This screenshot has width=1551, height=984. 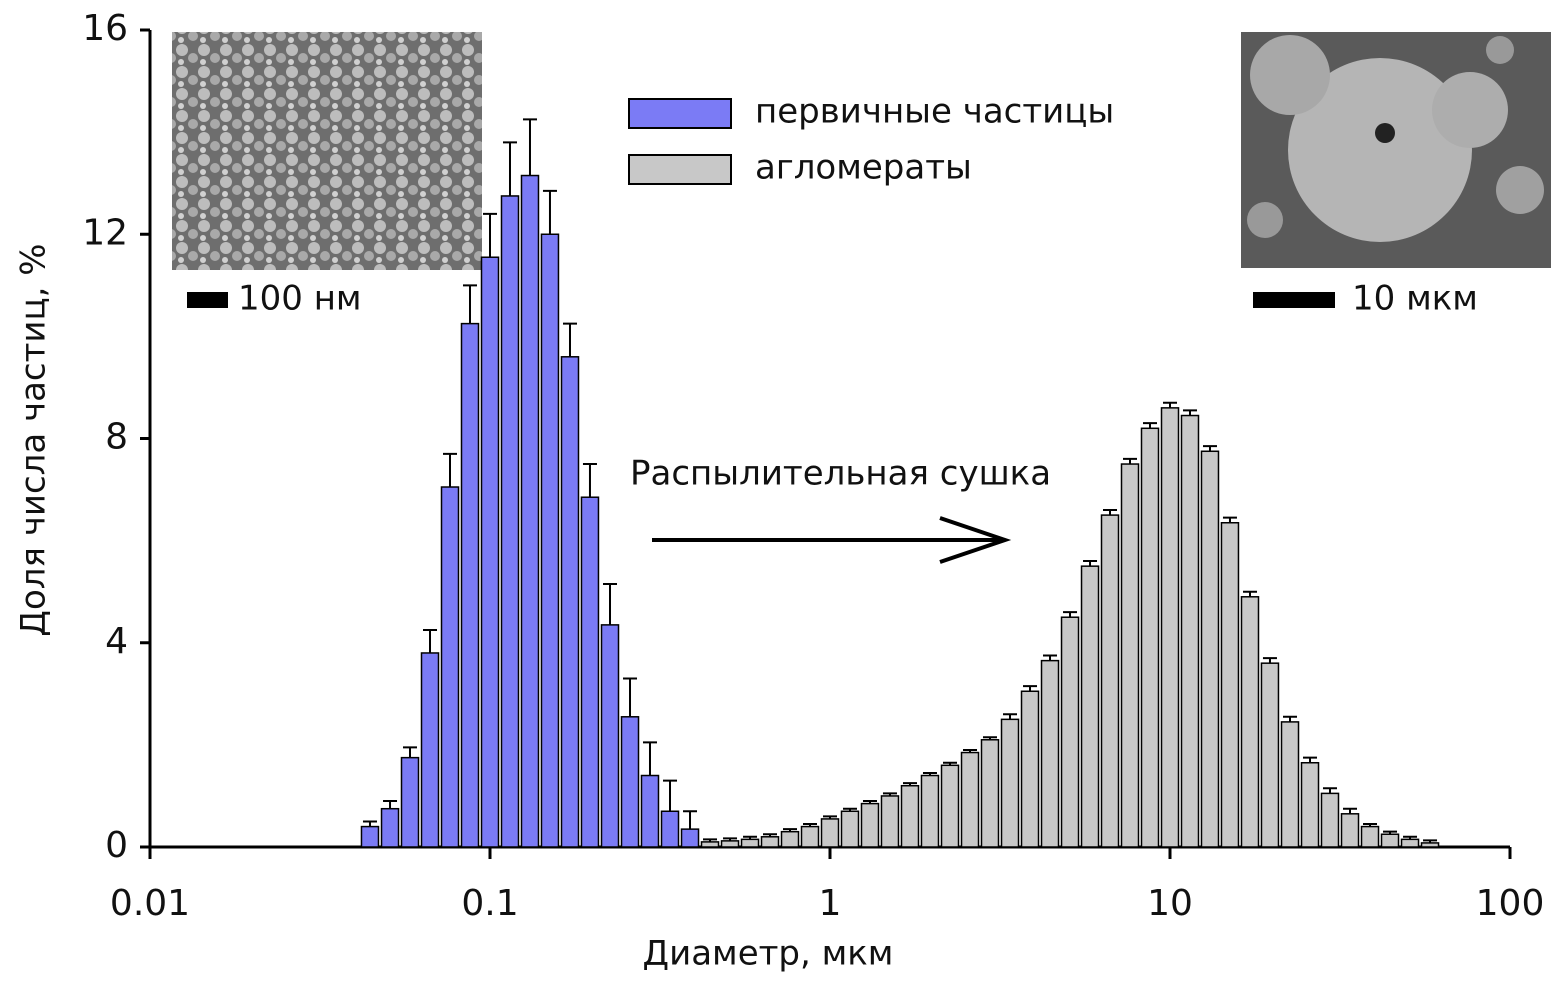 I want to click on x-axis-label: Диаметр, мкм, so click(x=768, y=954).